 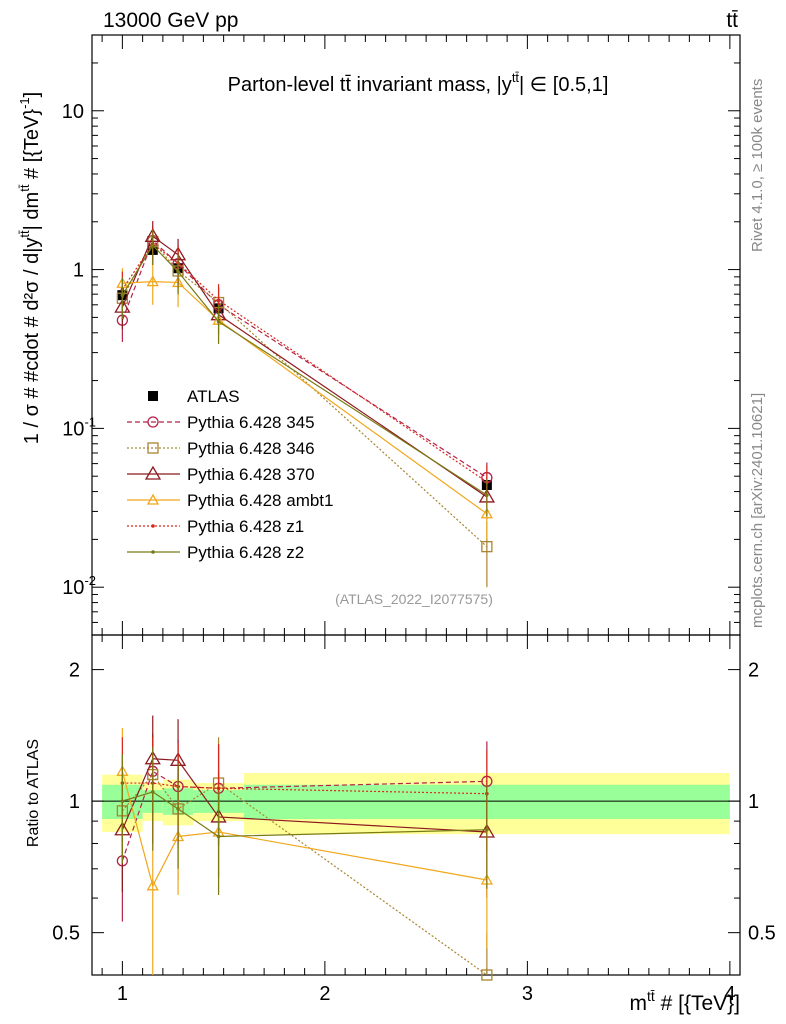 What do you see at coordinates (732, 20) in the screenshot?
I see `header-right-label: tt̄` at bounding box center [732, 20].